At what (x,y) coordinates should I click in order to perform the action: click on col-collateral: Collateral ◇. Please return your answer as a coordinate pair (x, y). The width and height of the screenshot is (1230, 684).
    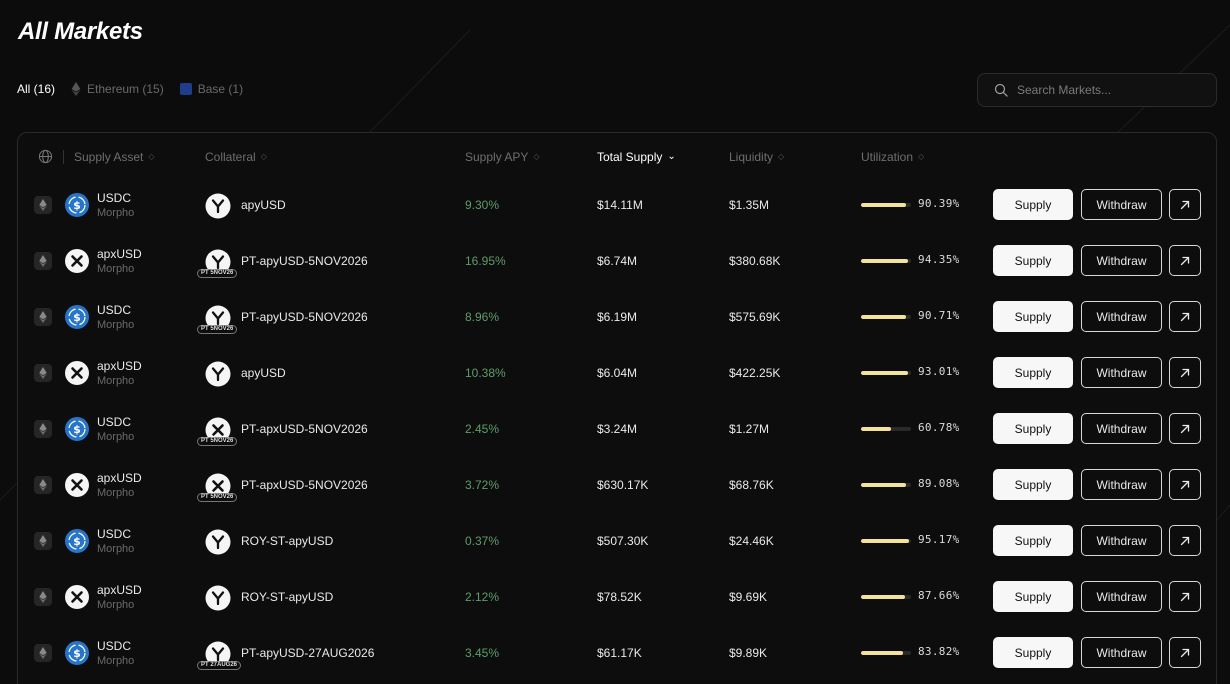
    Looking at the image, I should click on (236, 157).